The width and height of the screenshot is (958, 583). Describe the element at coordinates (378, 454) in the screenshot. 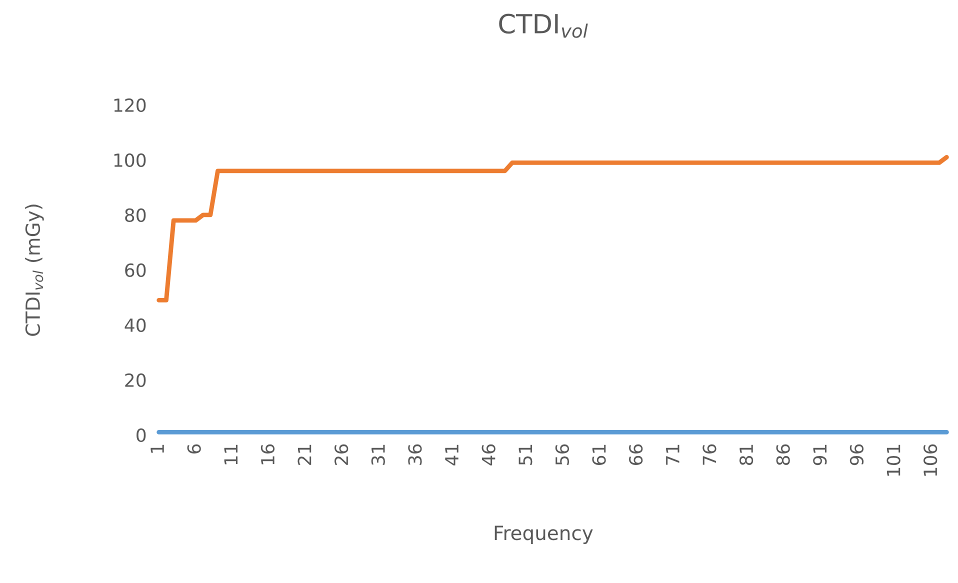

I see `x-tick-label: 31` at that location.